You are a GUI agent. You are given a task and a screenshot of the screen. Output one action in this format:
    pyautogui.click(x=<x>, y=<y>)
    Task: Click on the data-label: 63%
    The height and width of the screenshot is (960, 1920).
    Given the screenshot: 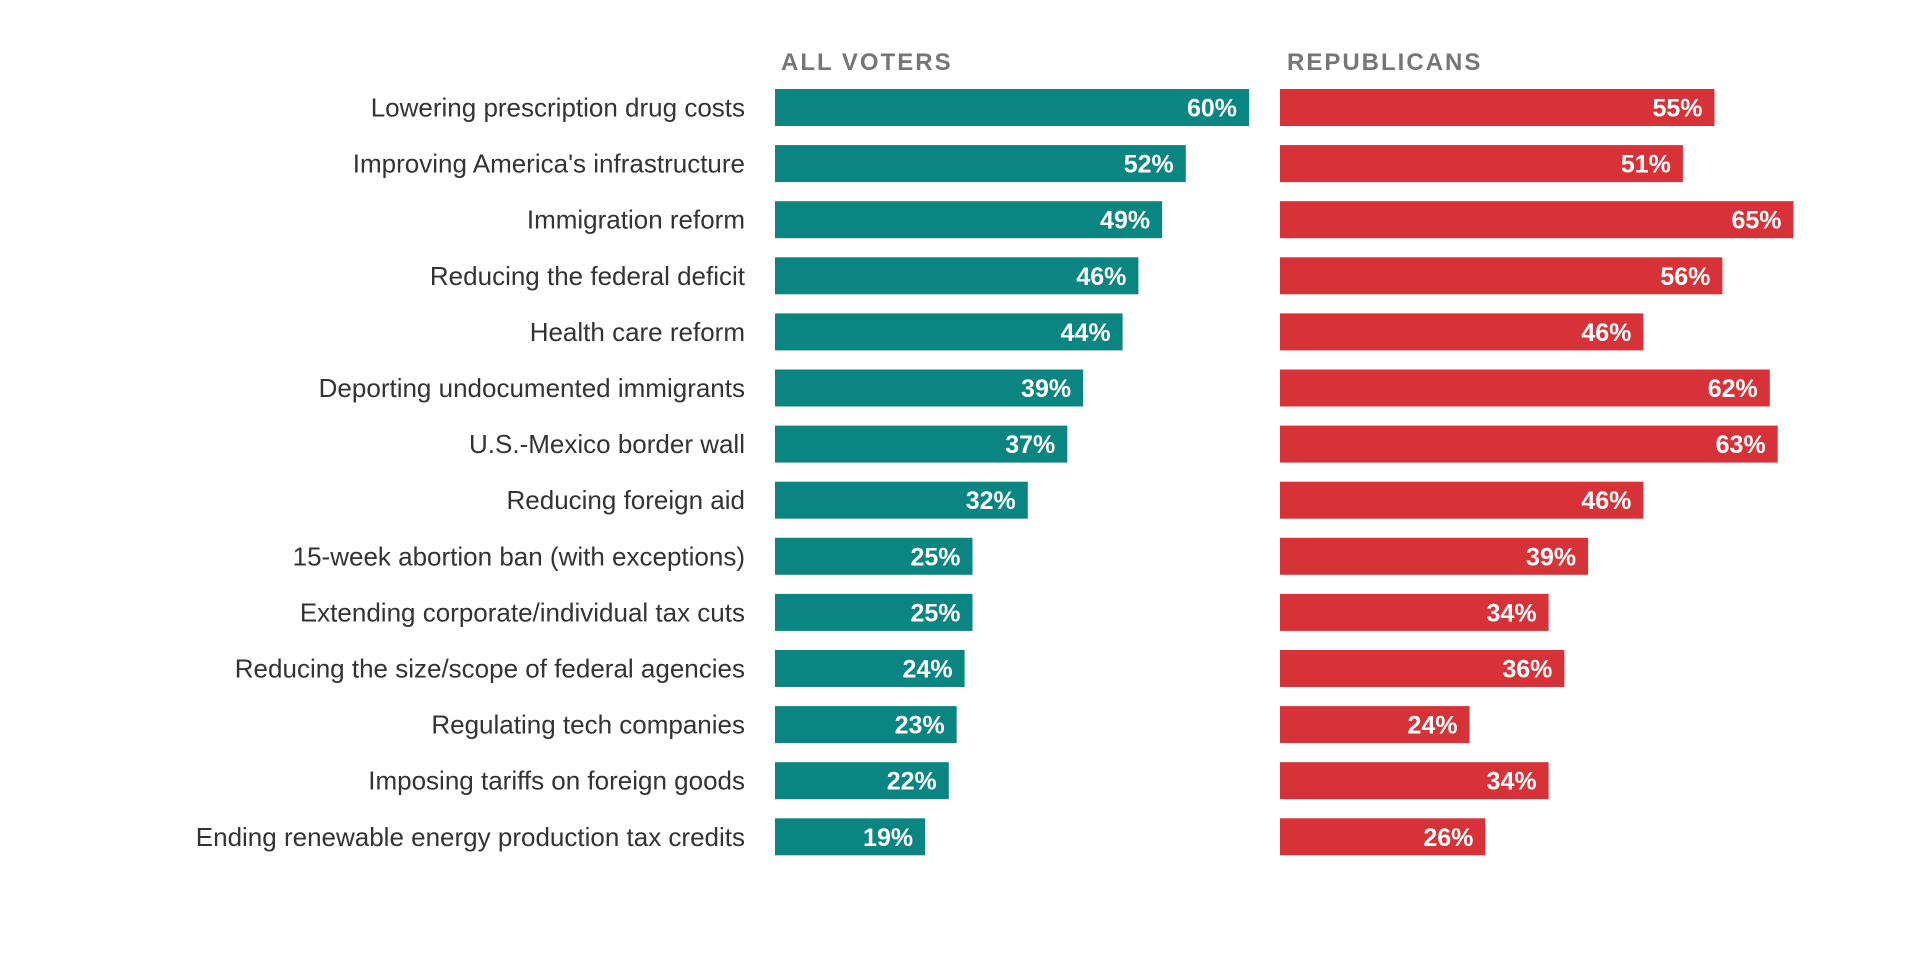 What is the action you would take?
    pyautogui.click(x=1741, y=445)
    